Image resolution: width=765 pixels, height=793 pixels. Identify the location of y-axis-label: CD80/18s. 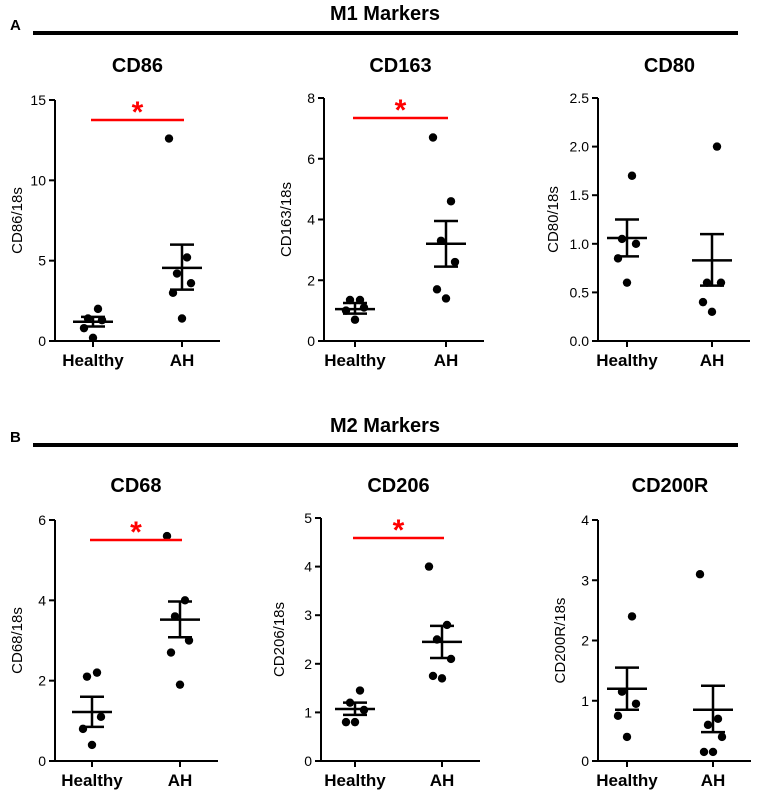
(553, 219).